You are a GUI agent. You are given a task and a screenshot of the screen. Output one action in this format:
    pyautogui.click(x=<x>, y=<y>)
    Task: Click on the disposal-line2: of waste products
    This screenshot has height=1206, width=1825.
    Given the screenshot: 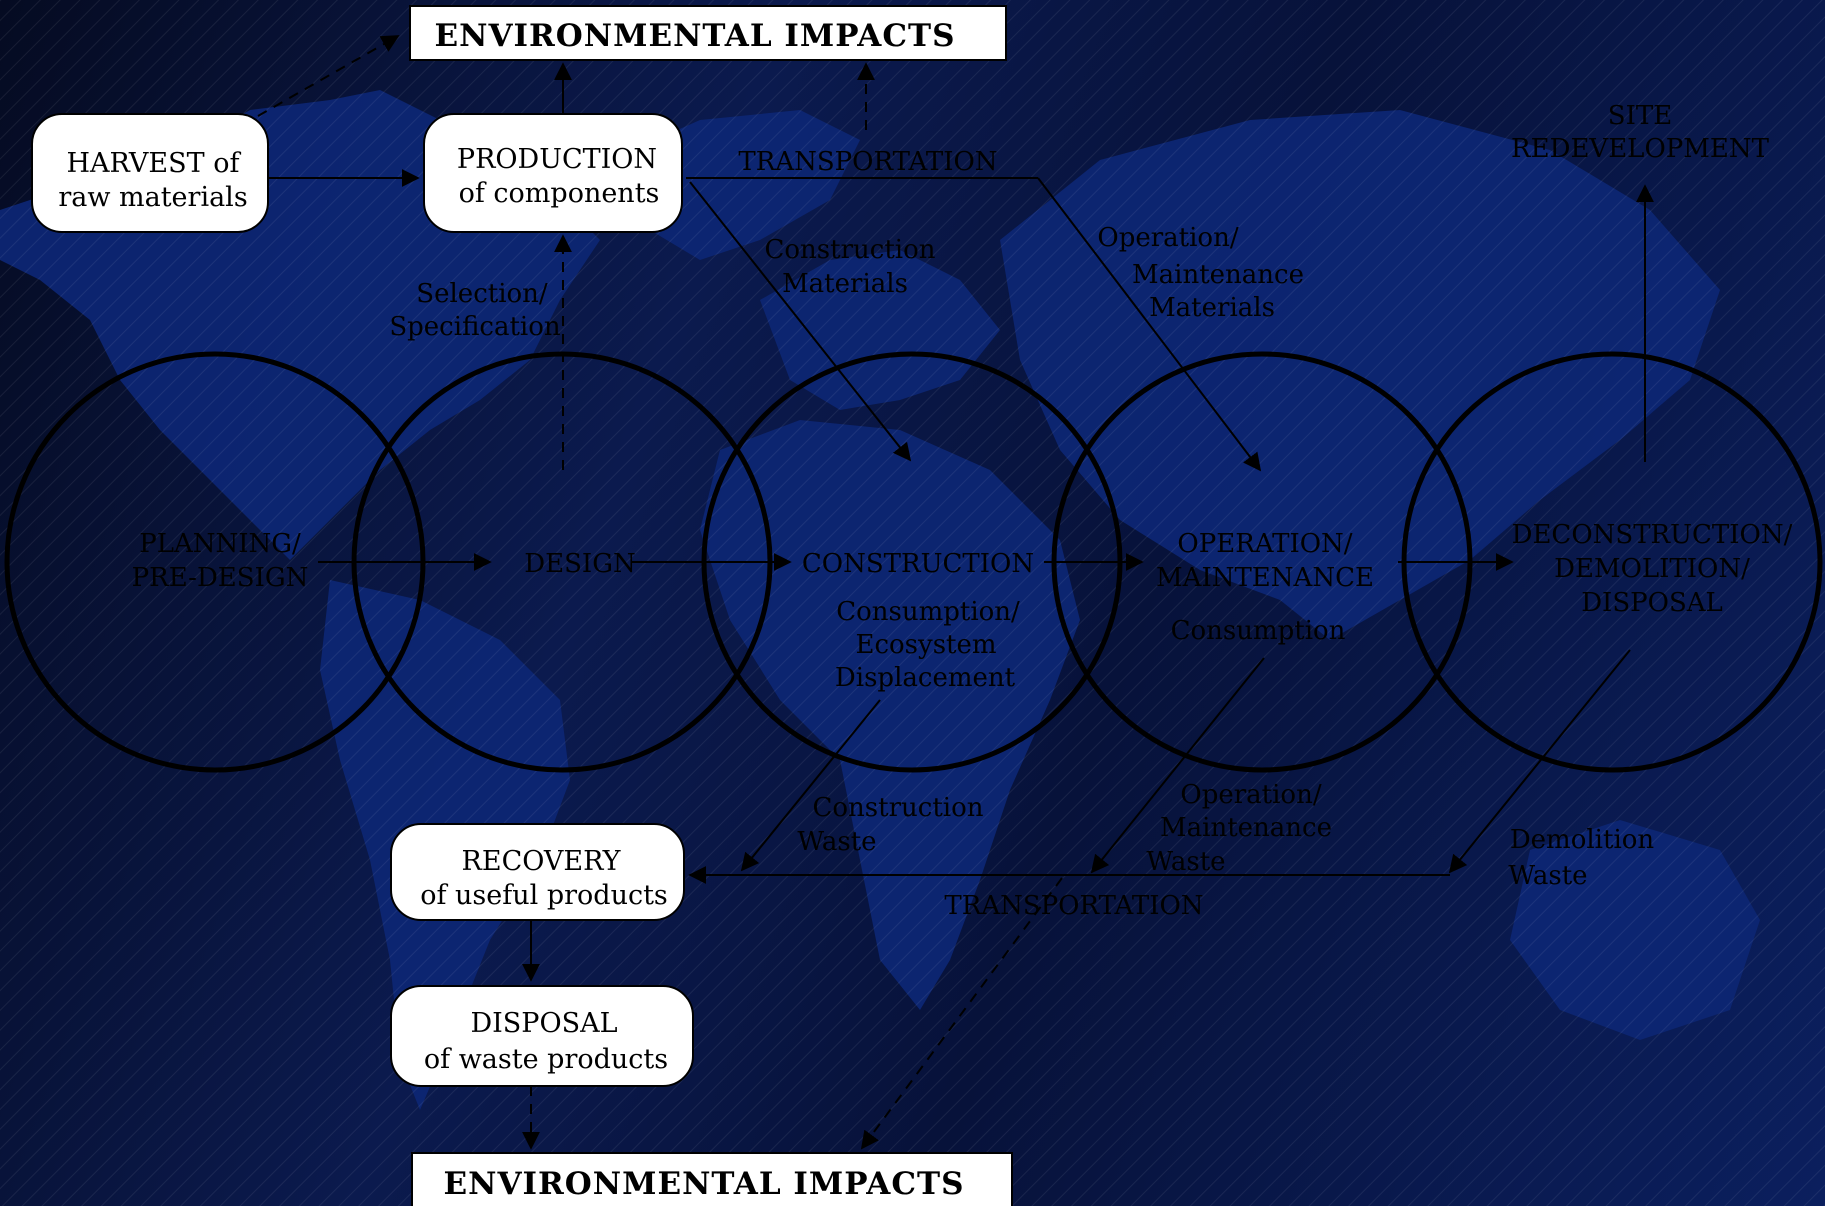 What is the action you would take?
    pyautogui.click(x=546, y=1059)
    